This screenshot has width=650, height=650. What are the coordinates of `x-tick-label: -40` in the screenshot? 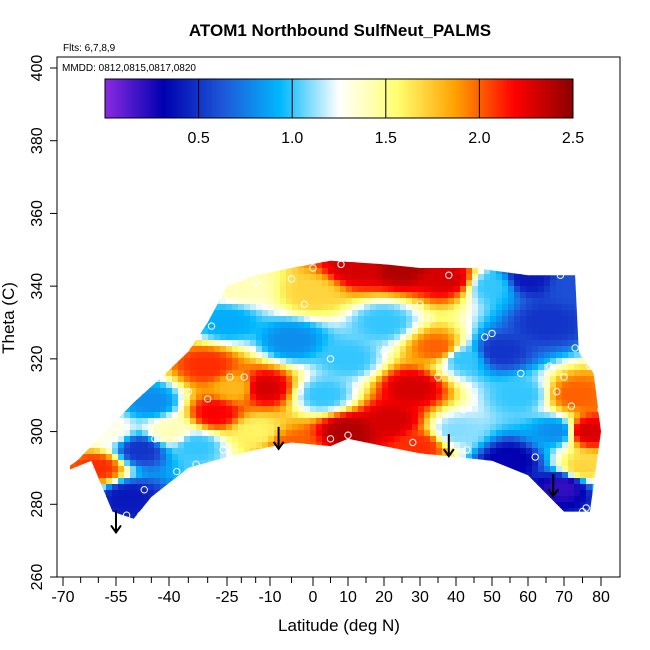 It's located at (168, 597).